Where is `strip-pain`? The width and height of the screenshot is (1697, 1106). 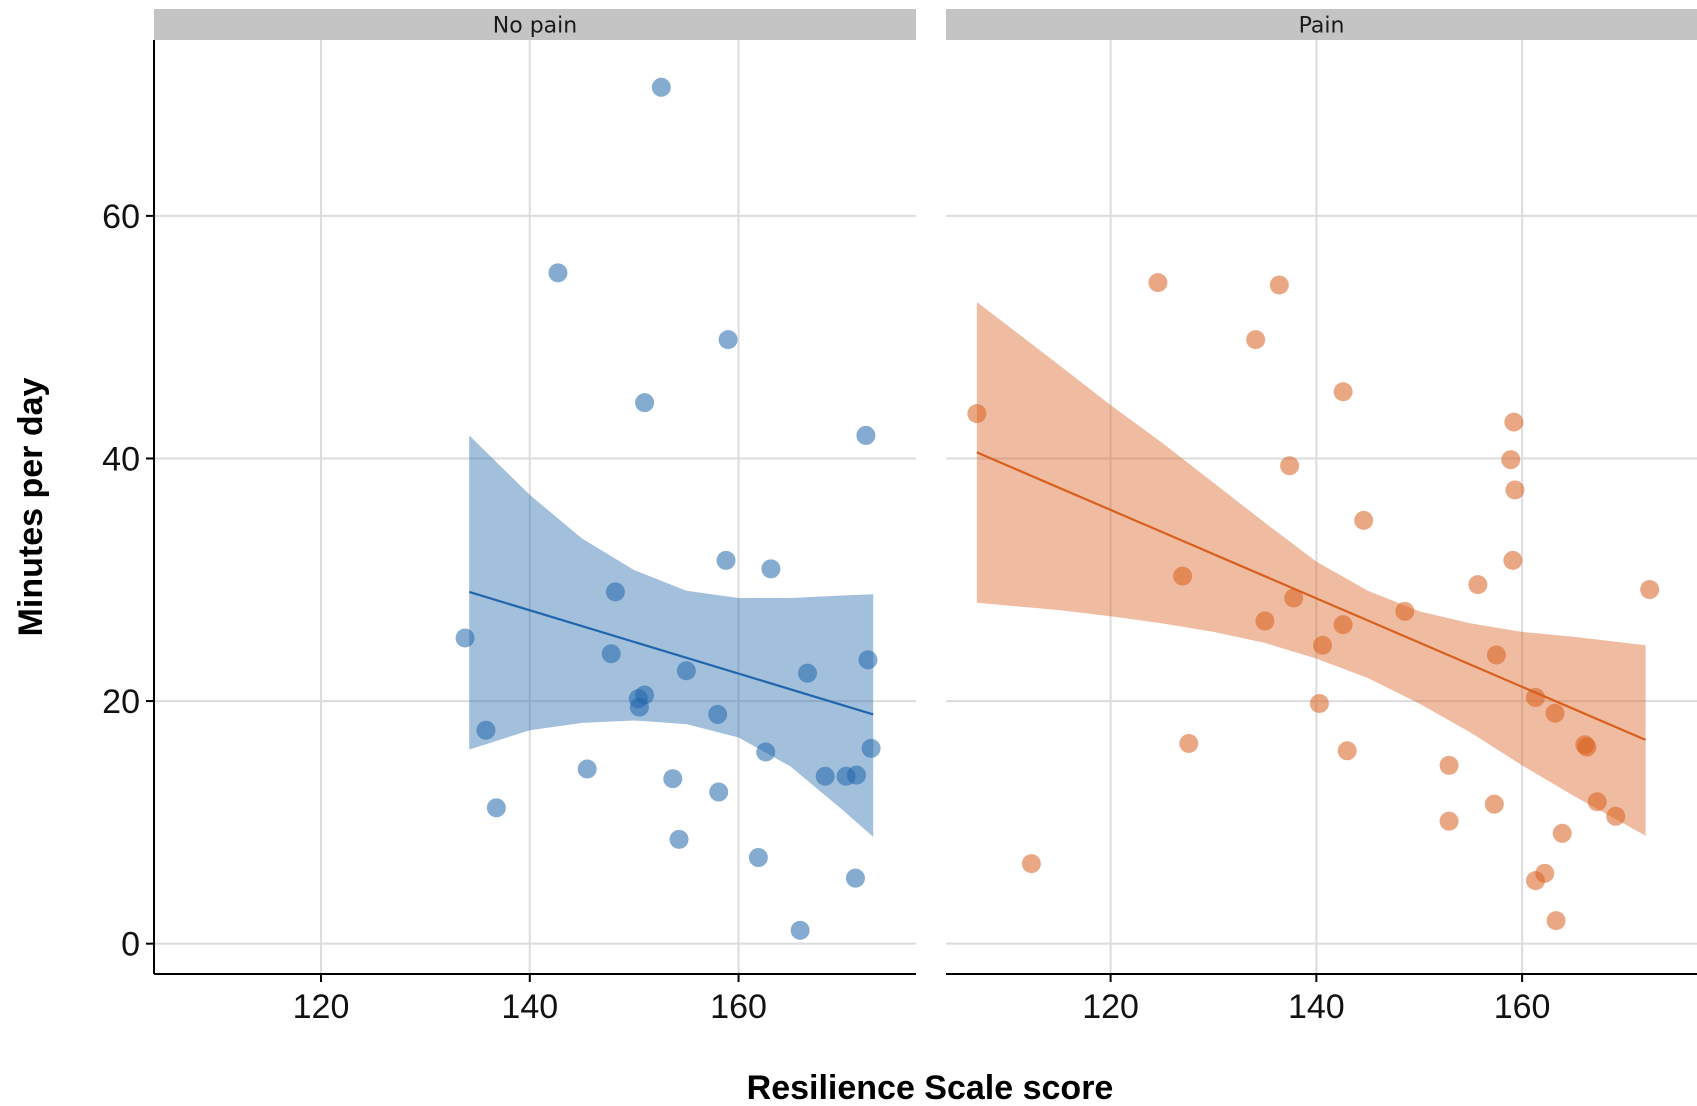 strip-pain is located at coordinates (1321, 24).